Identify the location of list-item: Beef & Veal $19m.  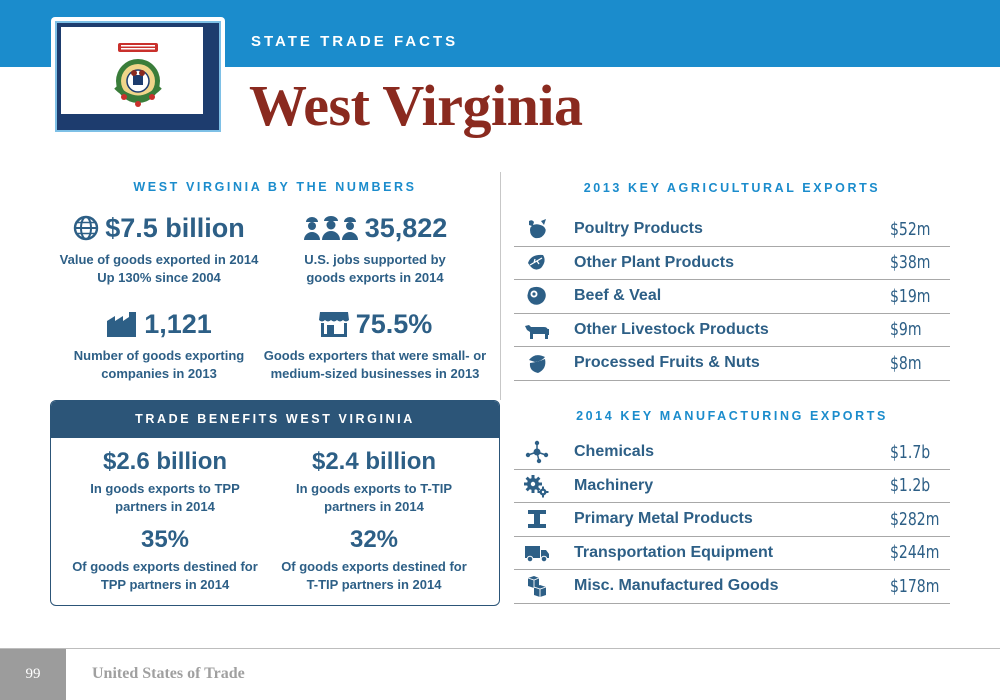
(732, 297).